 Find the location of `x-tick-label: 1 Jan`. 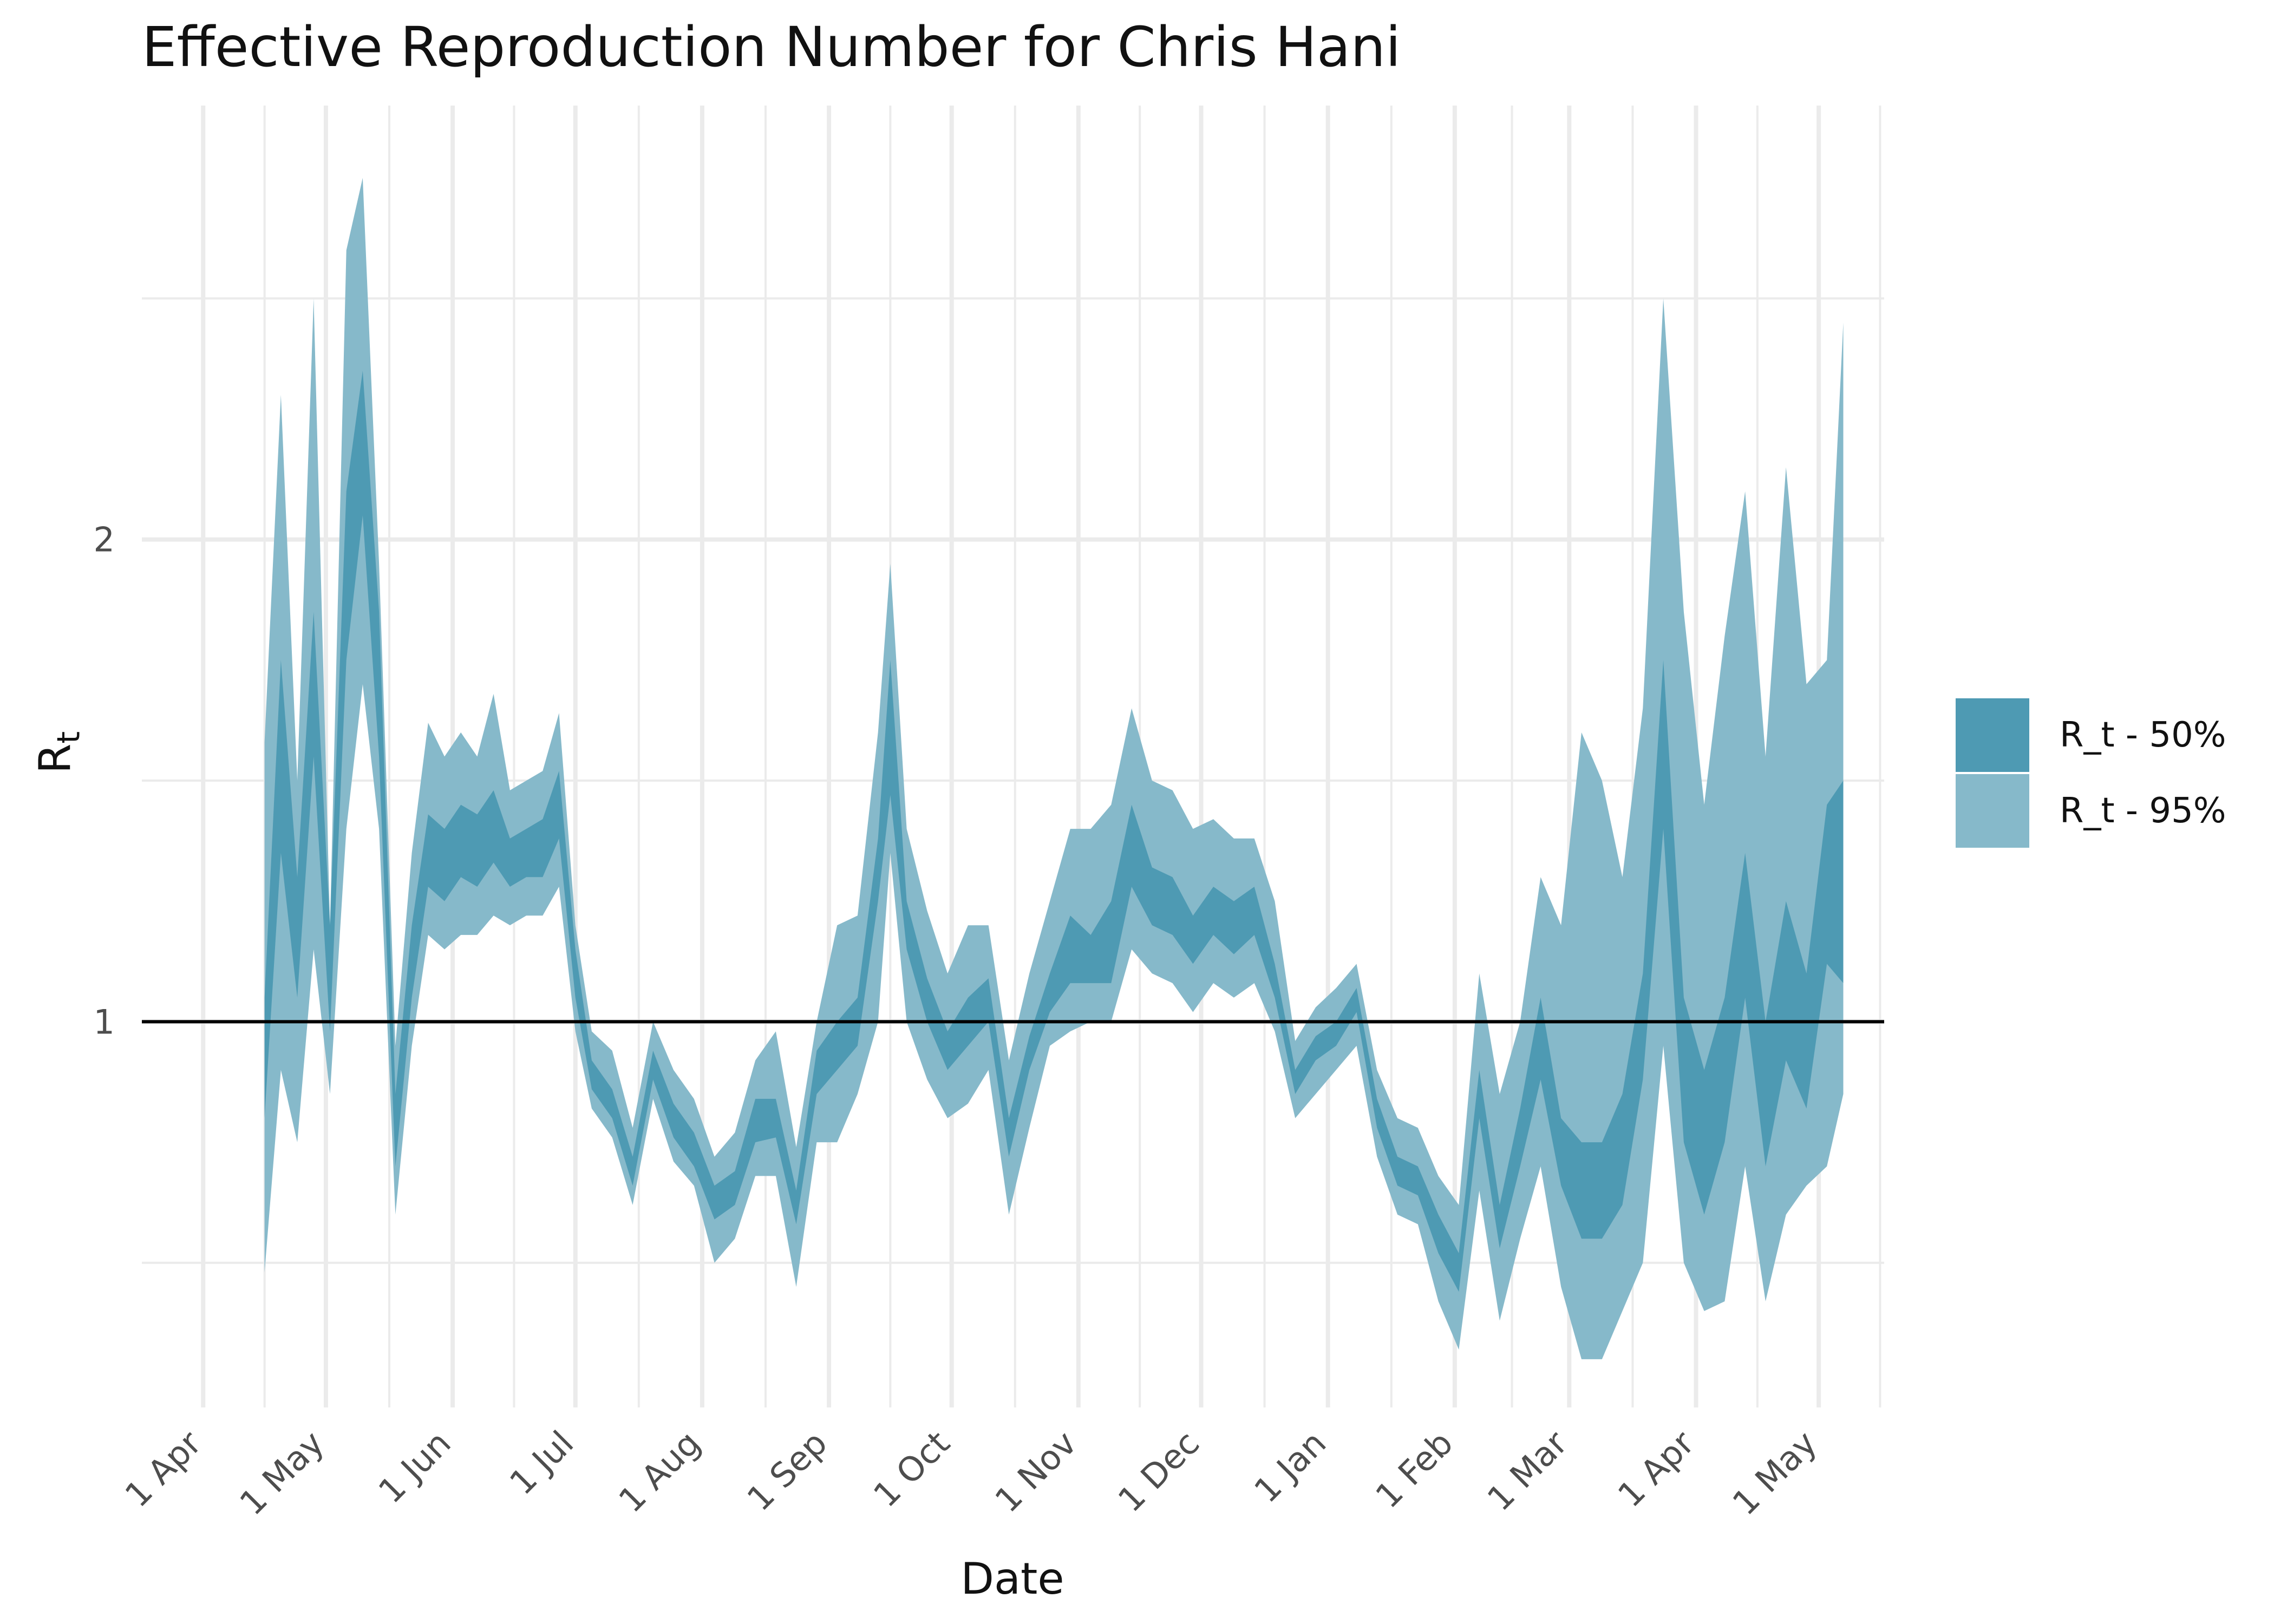

x-tick-label: 1 Jan is located at coordinates (1290, 1466).